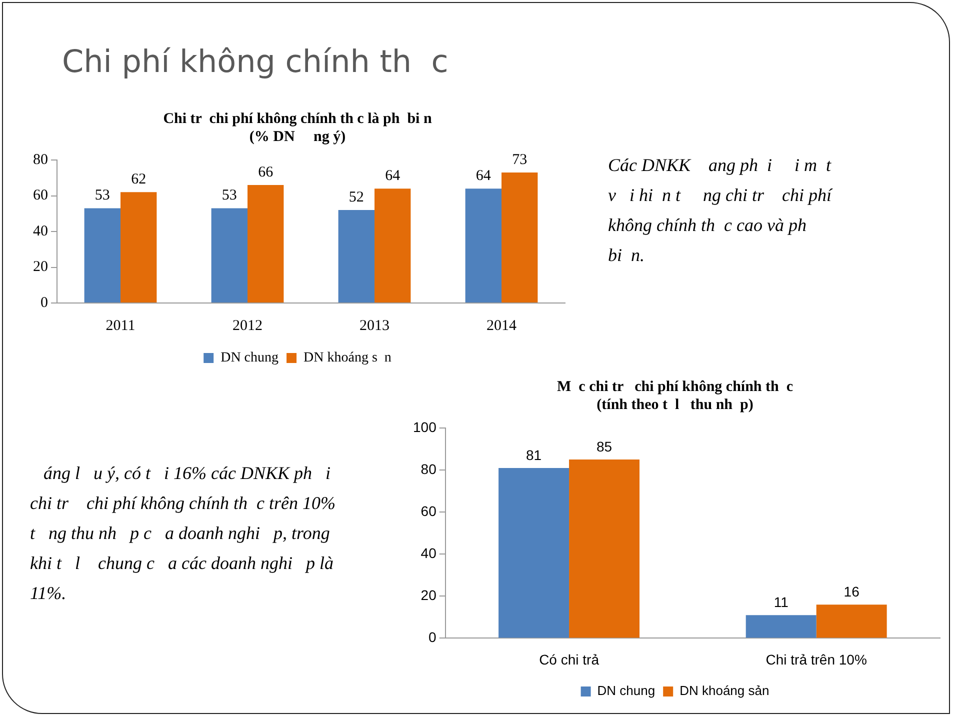  Describe the element at coordinates (781, 602) in the screenshot. I see `data-label: 11` at that location.